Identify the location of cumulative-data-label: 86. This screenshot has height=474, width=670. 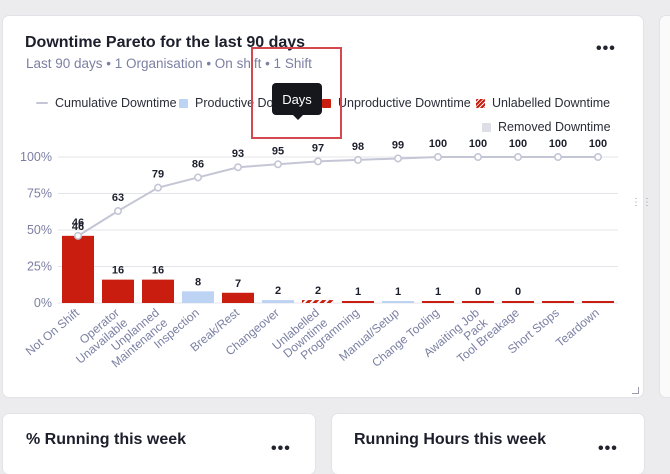
(198, 164).